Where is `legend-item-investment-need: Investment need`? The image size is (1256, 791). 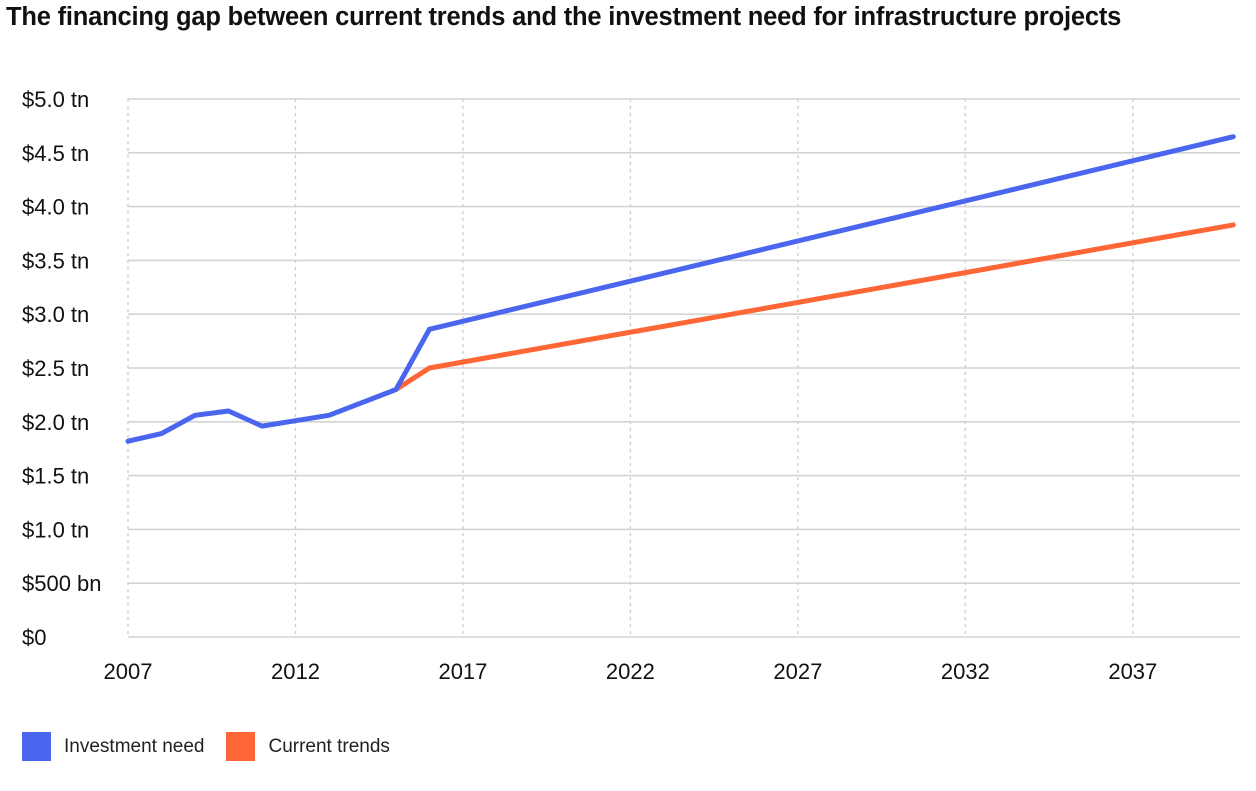 legend-item-investment-need: Investment need is located at coordinates (113, 746).